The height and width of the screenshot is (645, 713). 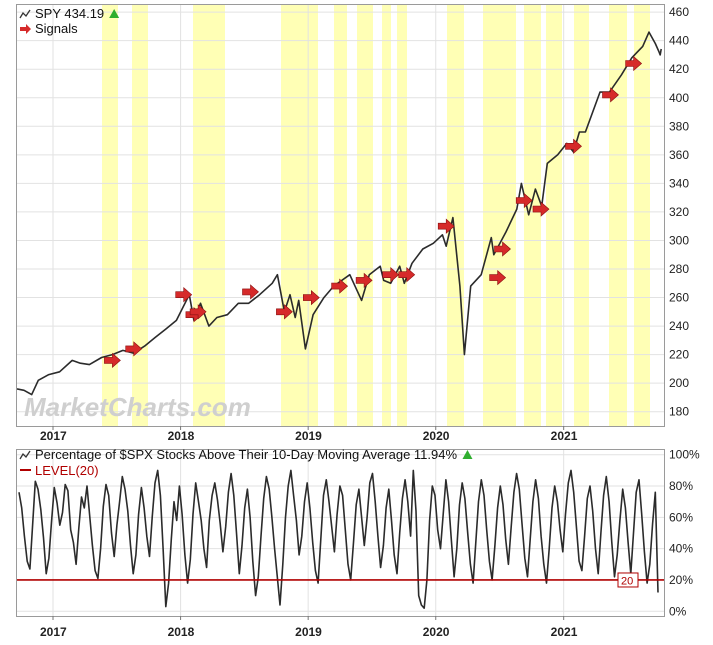 What do you see at coordinates (679, 41) in the screenshot?
I see `price-y-tick: 440` at bounding box center [679, 41].